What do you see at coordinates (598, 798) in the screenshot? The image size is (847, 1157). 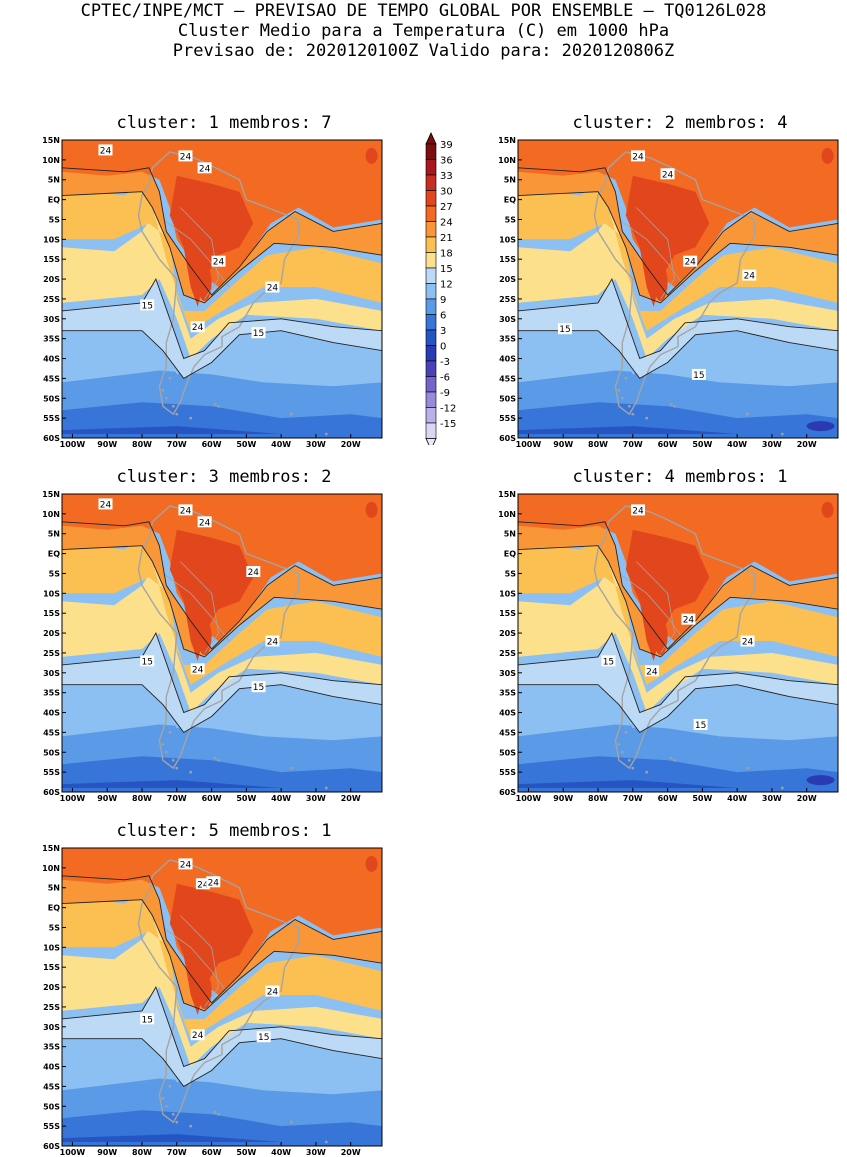 I see `lon-label: 80W` at bounding box center [598, 798].